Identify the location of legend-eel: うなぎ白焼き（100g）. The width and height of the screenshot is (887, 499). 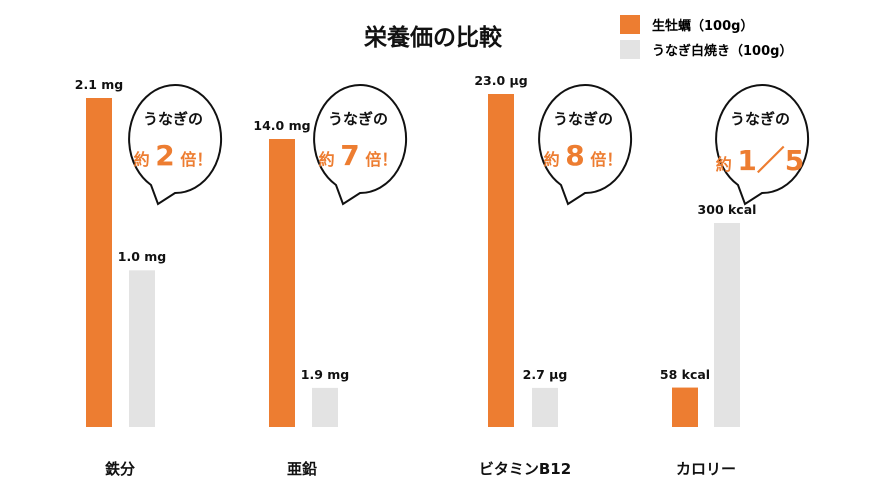
(706, 49).